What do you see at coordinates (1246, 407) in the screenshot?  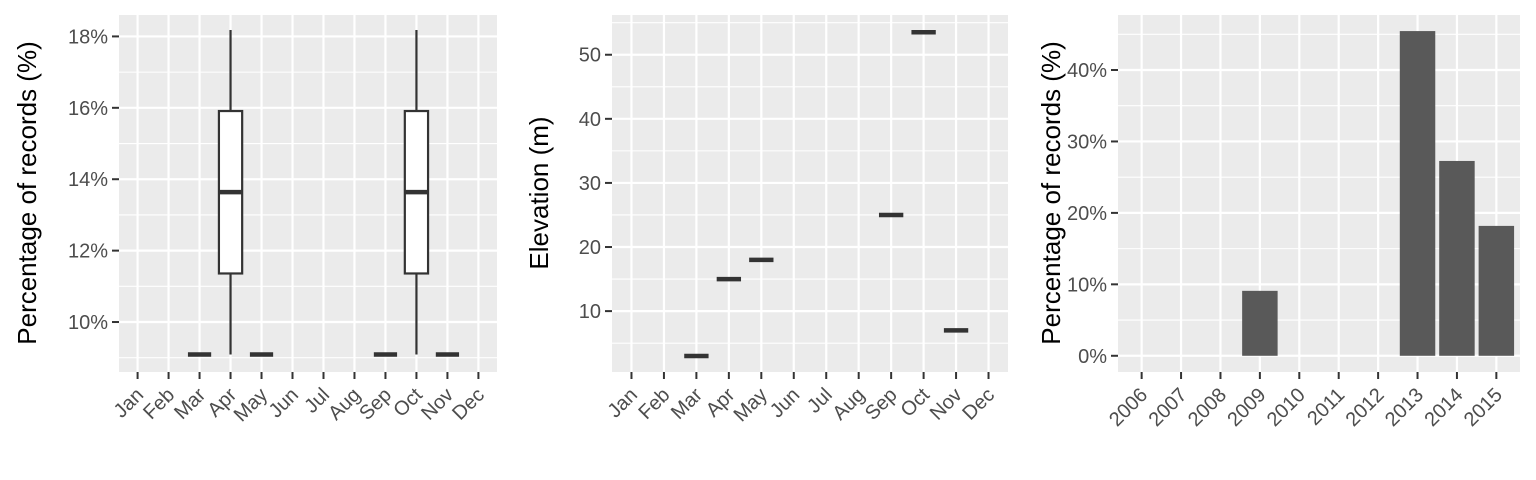 I see `x-tick-label: 2009` at bounding box center [1246, 407].